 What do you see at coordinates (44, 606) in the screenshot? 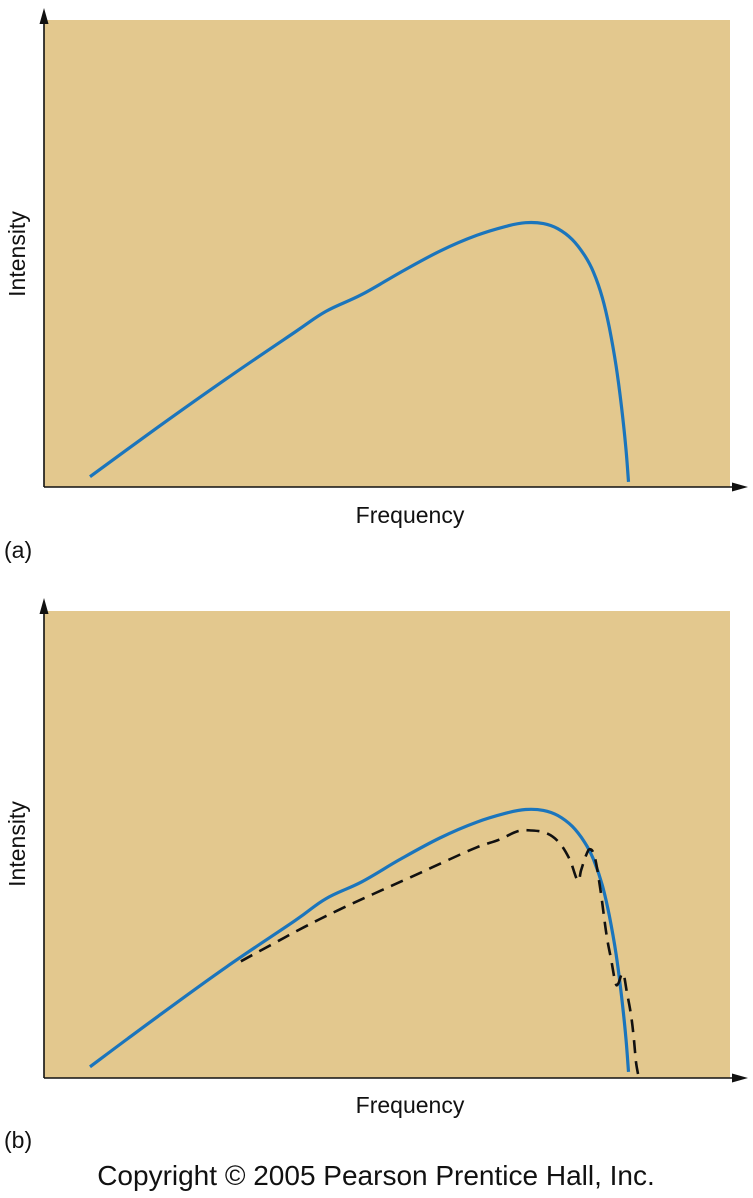
I see `y-axis-arrow-b` at bounding box center [44, 606].